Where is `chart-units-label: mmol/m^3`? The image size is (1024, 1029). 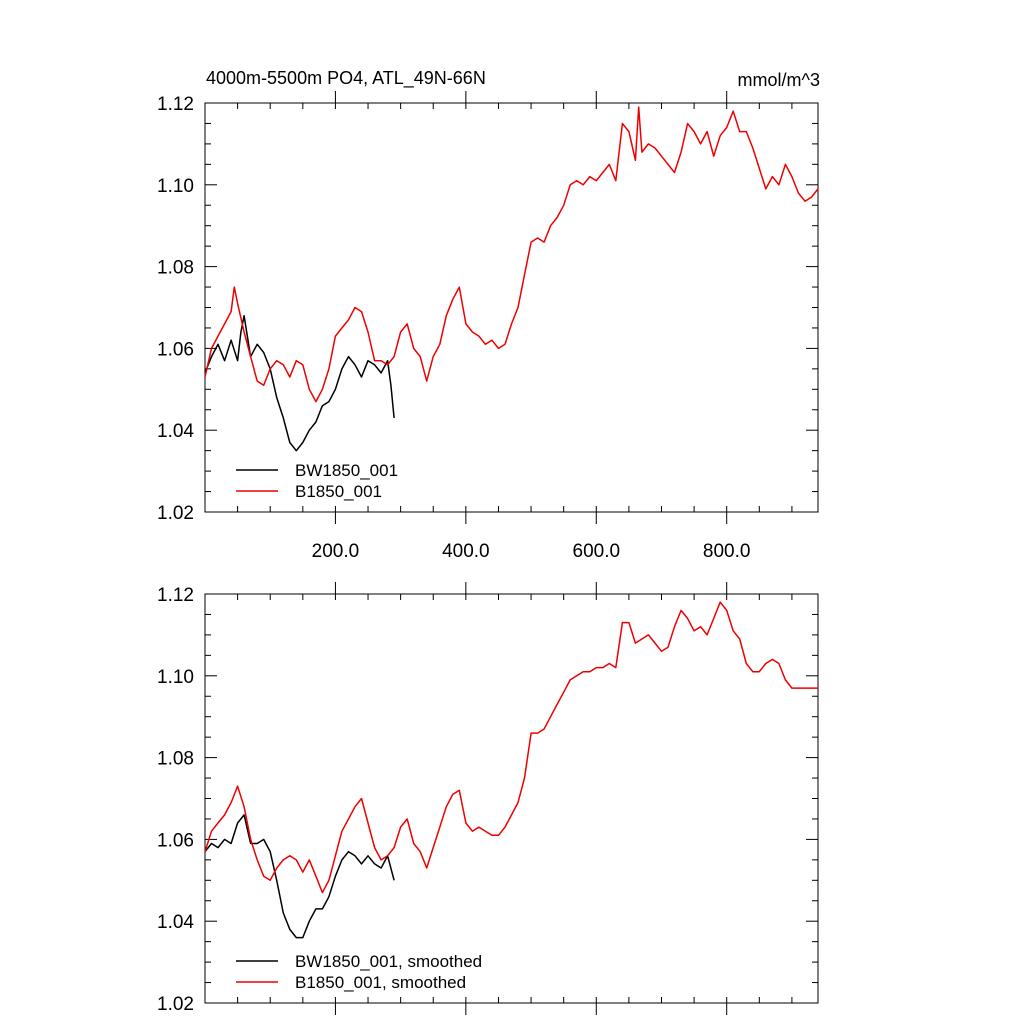
chart-units-label: mmol/m^3 is located at coordinates (779, 80).